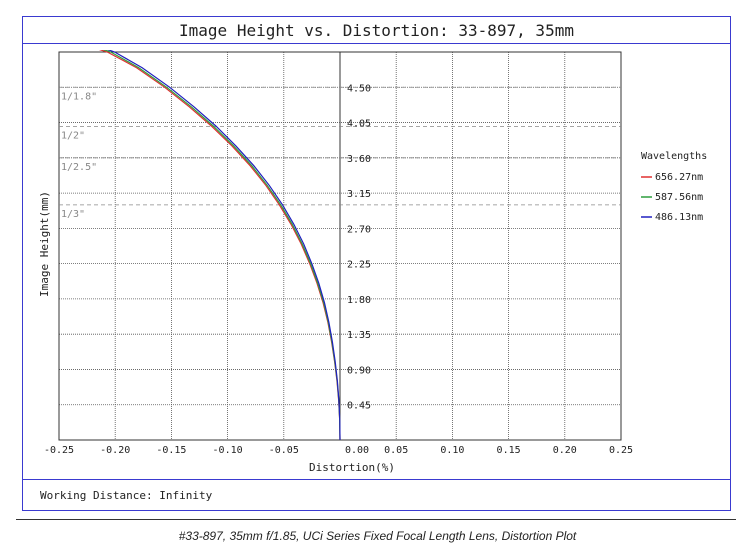 The image size is (755, 550). Describe the element at coordinates (565, 450) in the screenshot. I see `x-tick-label: 0.20` at that location.